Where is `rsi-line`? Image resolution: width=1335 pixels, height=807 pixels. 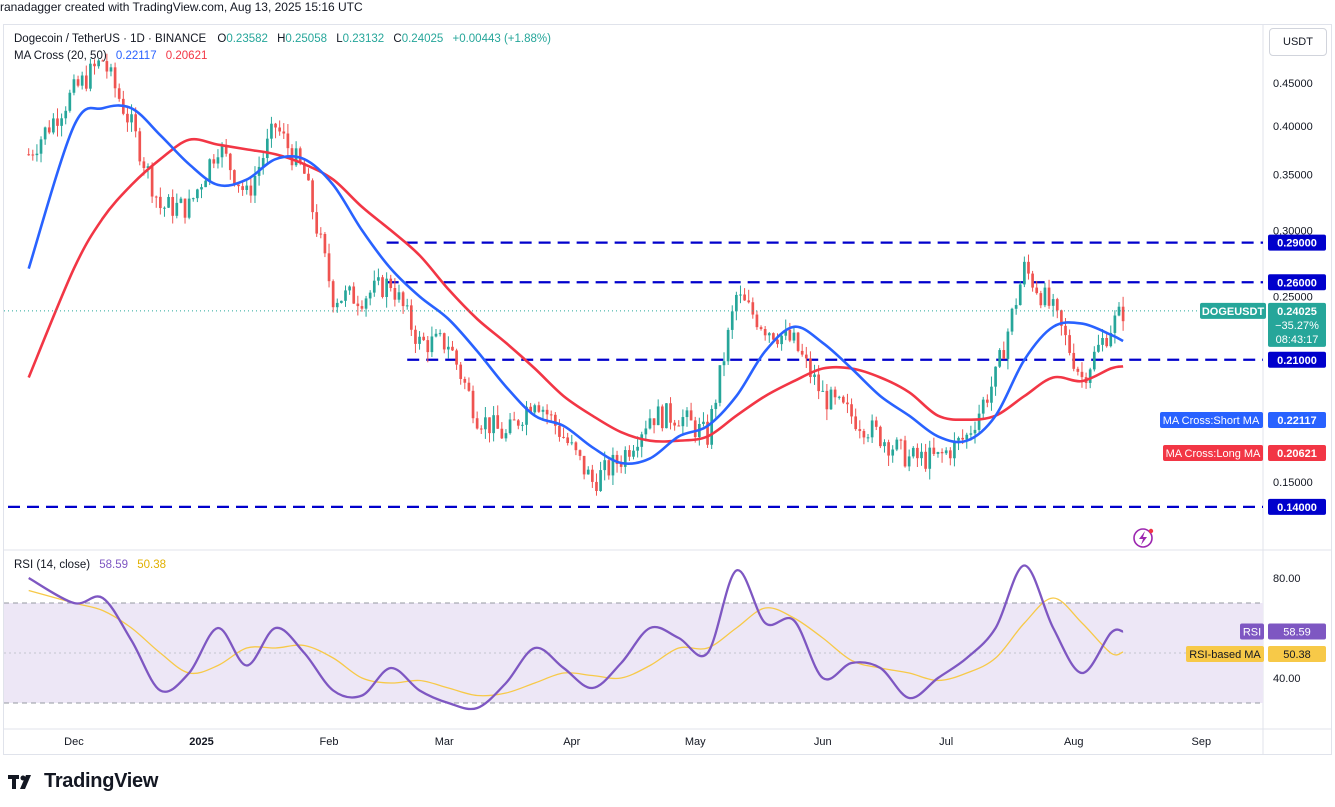 rsi-line is located at coordinates (576, 637).